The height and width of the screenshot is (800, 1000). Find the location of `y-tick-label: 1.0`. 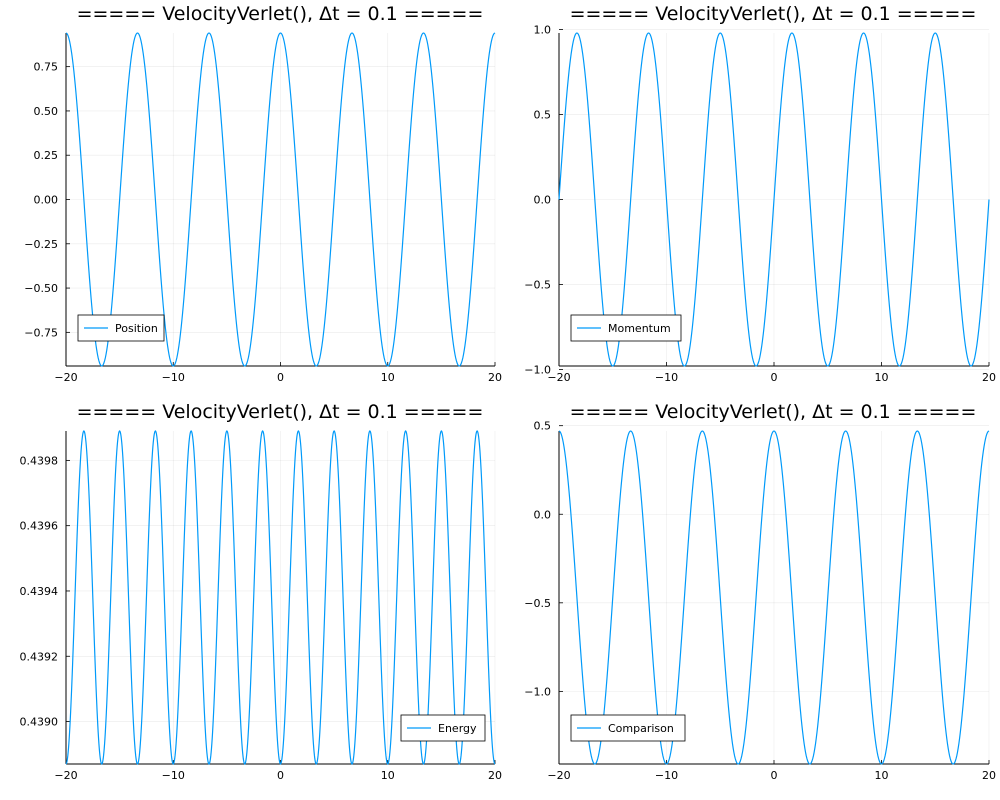

y-tick-label: 1.0 is located at coordinates (543, 30).